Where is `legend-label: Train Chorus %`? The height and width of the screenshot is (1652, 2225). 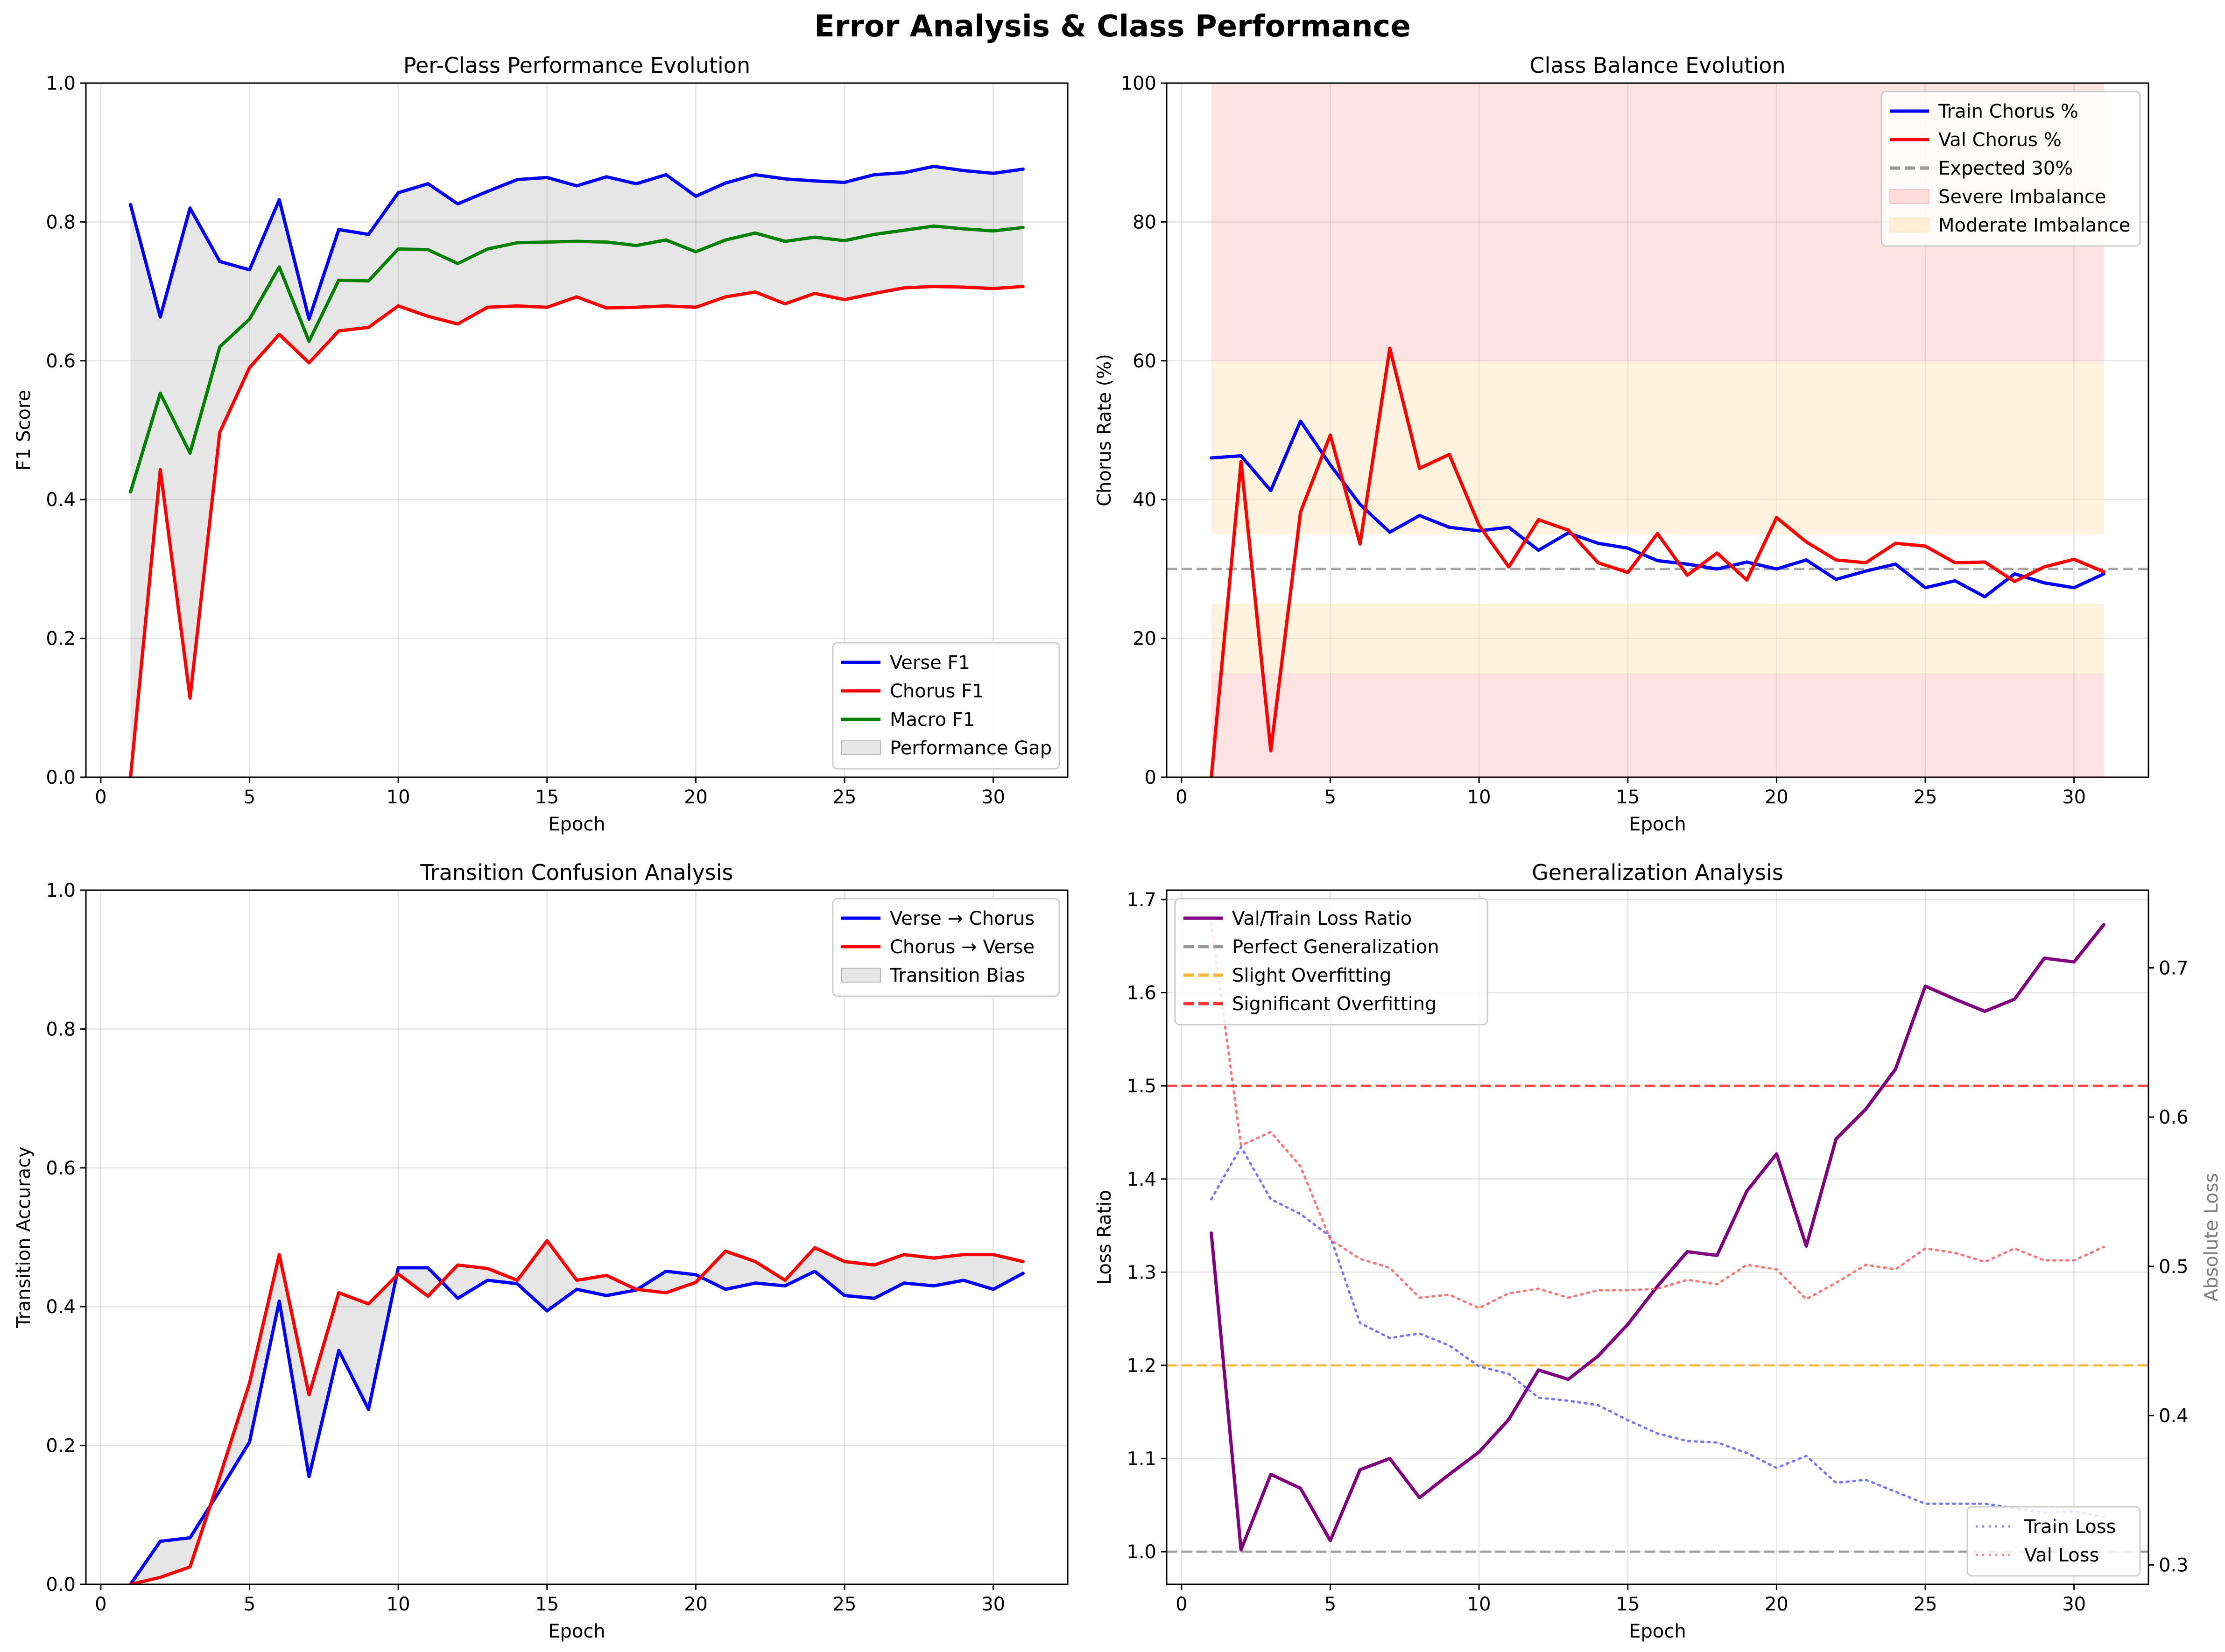 legend-label: Train Chorus % is located at coordinates (2008, 111).